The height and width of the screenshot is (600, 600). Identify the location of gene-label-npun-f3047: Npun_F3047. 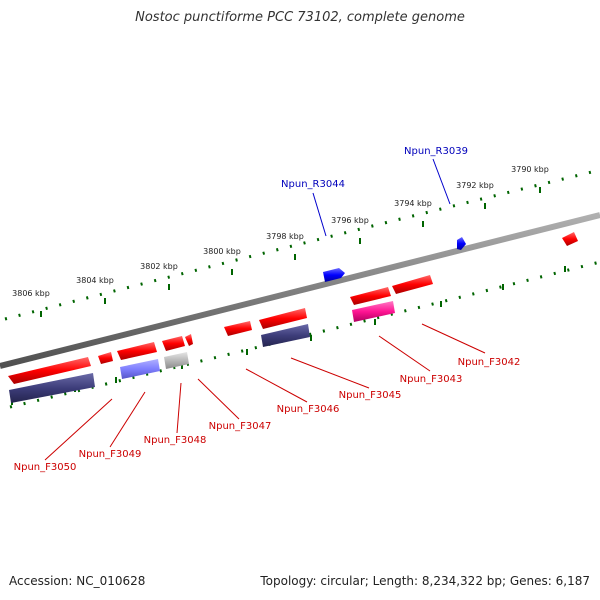
(240, 426).